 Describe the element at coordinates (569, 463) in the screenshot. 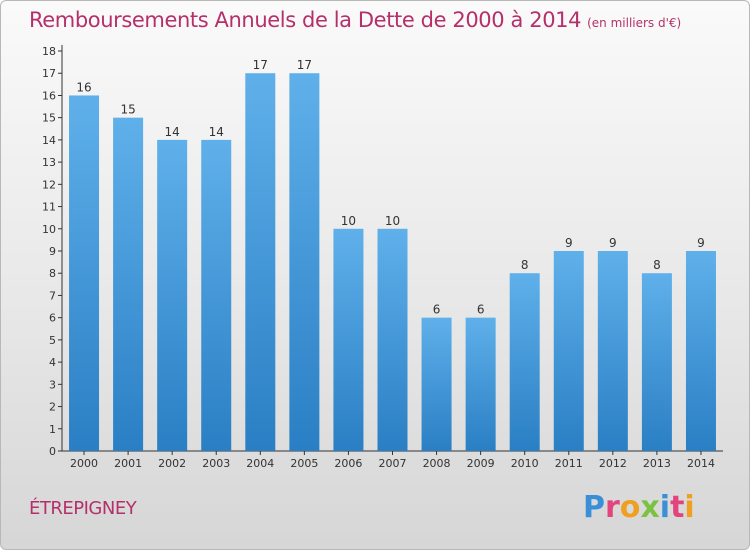

I see `x-tick-label: 2011` at that location.